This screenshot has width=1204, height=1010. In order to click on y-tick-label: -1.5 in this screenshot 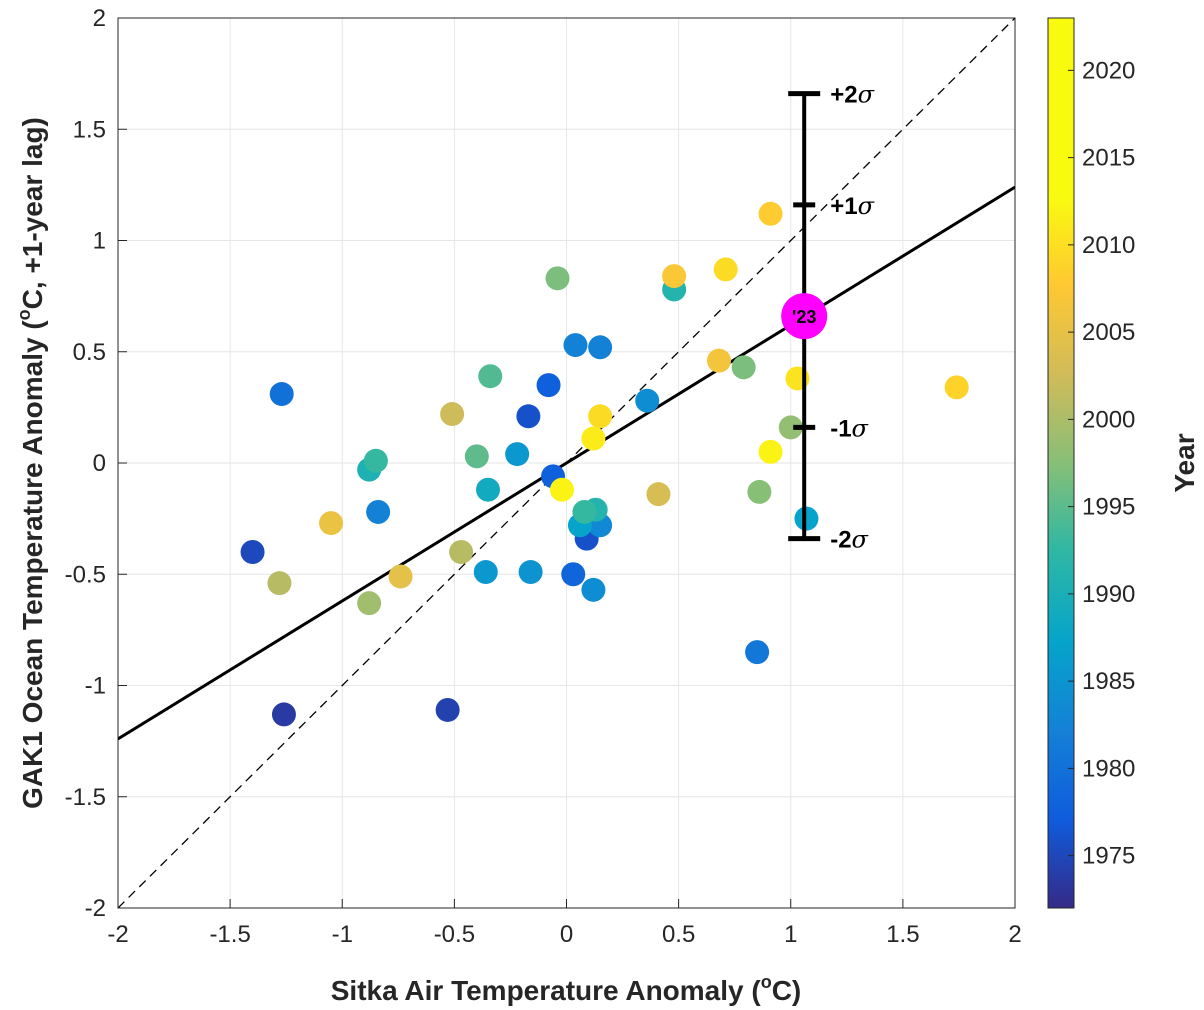, I will do `click(85, 797)`.